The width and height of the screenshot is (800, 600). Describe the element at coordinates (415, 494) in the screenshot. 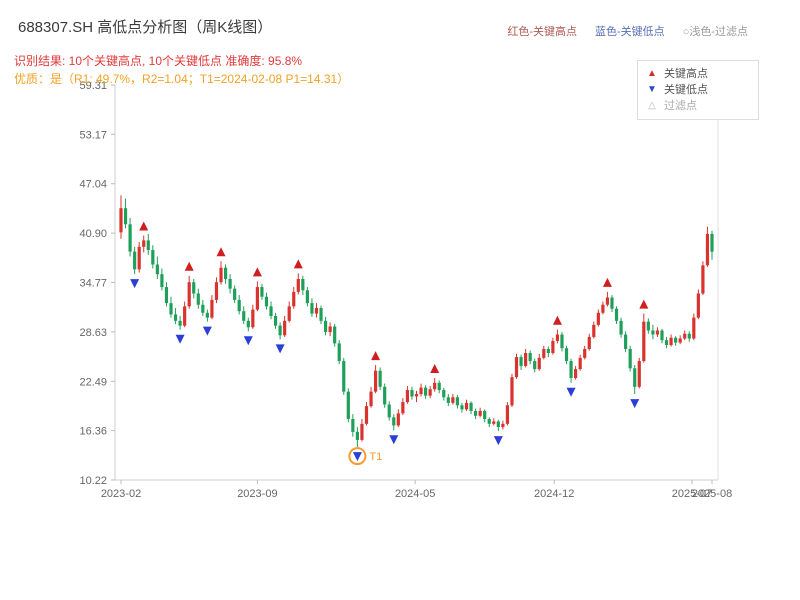

I see `x-tick-label: 2024-05` at that location.